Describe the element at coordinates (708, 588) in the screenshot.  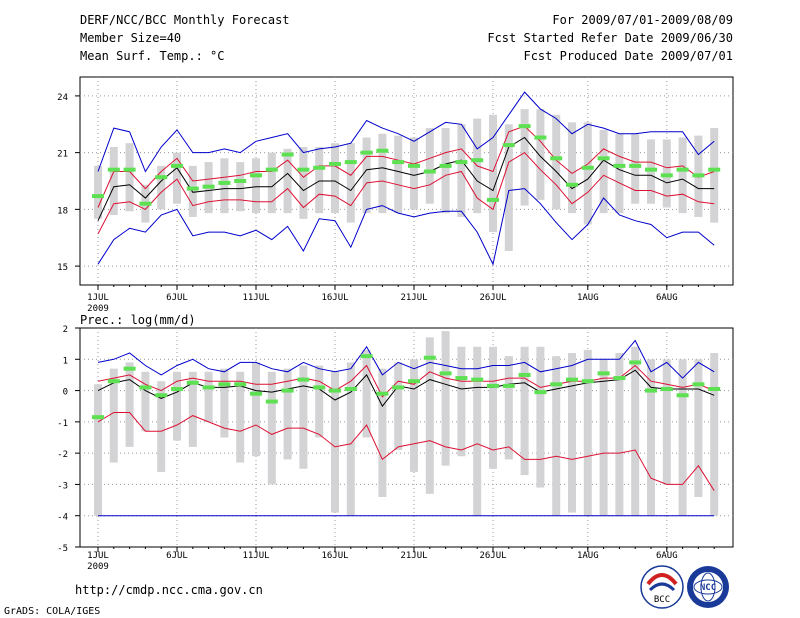
I see `ncc-logo-label: NCC` at that location.